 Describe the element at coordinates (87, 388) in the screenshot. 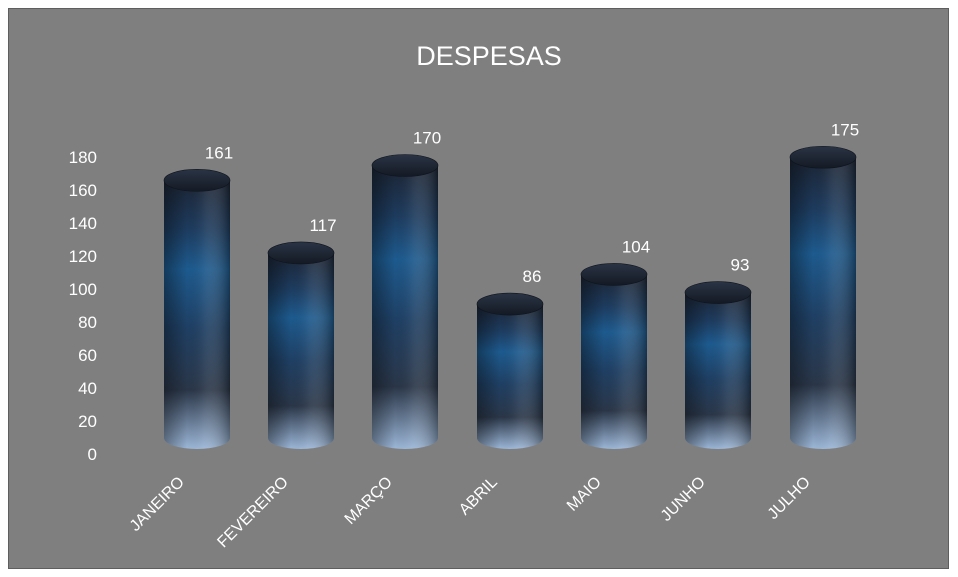

I see `y-tick-label: 40` at that location.